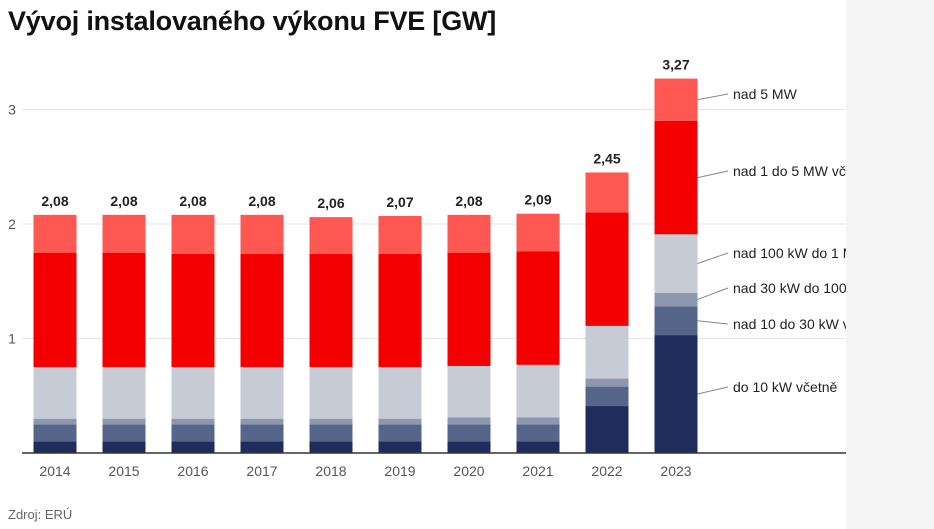 This screenshot has width=934, height=529. I want to click on x-tick-label: 2022, so click(606, 471).